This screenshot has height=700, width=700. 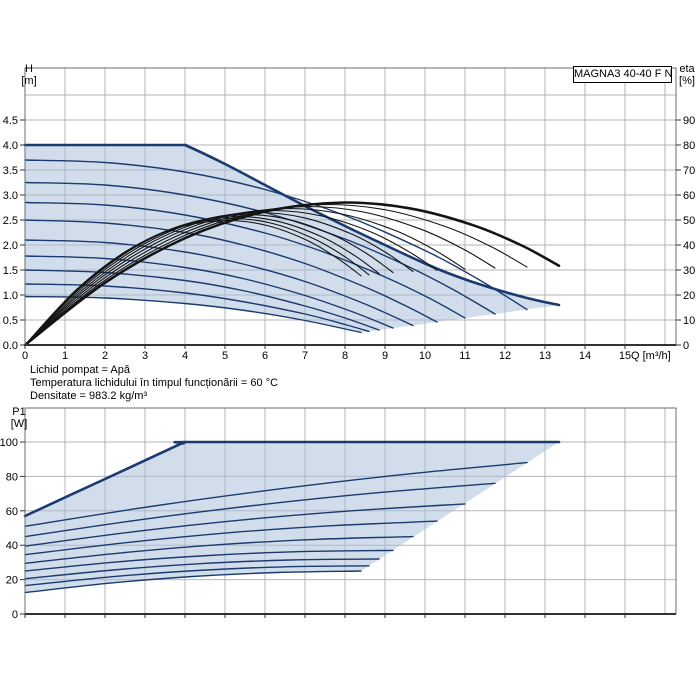 What do you see at coordinates (10, 196) in the screenshot?
I see `head-chart-y-left-tick-label: 3.0` at bounding box center [10, 196].